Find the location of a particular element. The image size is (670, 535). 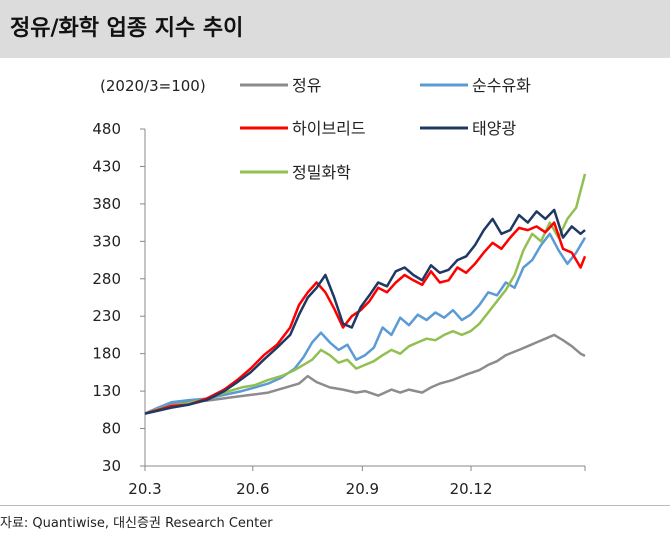

y-tick-label: 430 is located at coordinates (106, 166).